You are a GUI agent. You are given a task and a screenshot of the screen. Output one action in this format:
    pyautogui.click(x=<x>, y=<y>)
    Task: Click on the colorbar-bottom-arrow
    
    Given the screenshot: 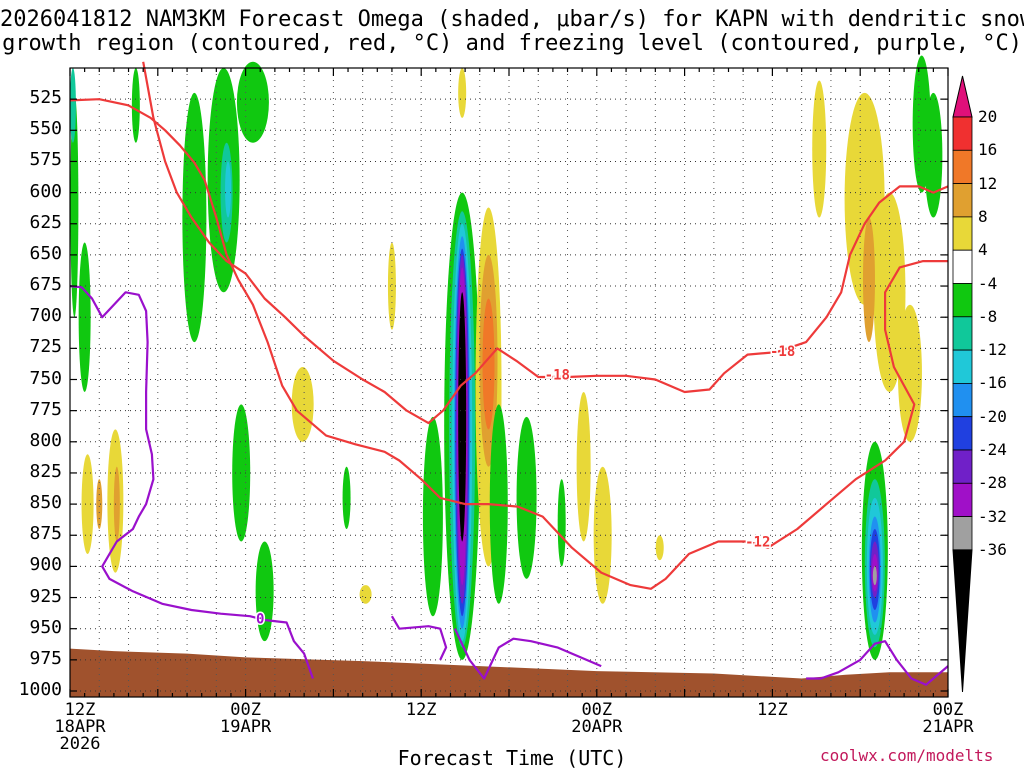 What is the action you would take?
    pyautogui.click(x=962, y=621)
    